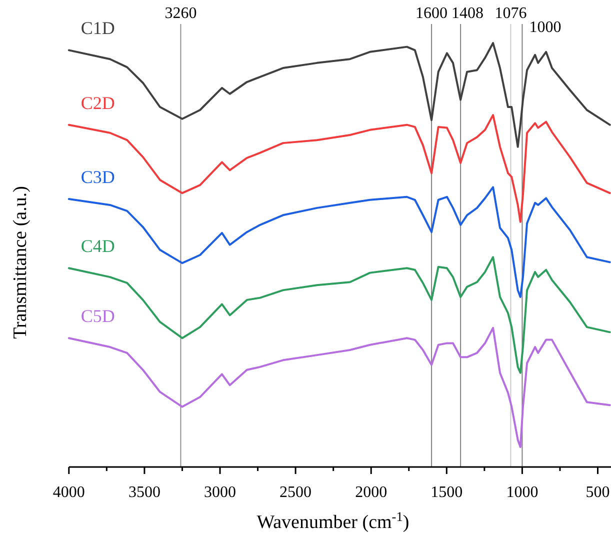 The width and height of the screenshot is (611, 537). I want to click on ref-line-label: 1000, so click(545, 27).